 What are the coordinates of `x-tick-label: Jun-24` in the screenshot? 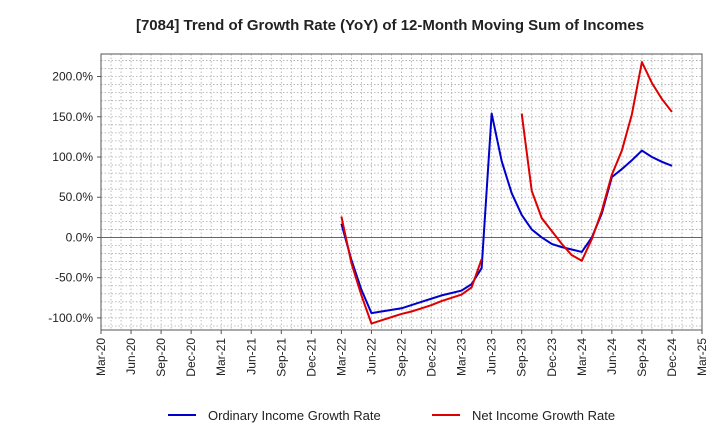 It's located at (612, 356).